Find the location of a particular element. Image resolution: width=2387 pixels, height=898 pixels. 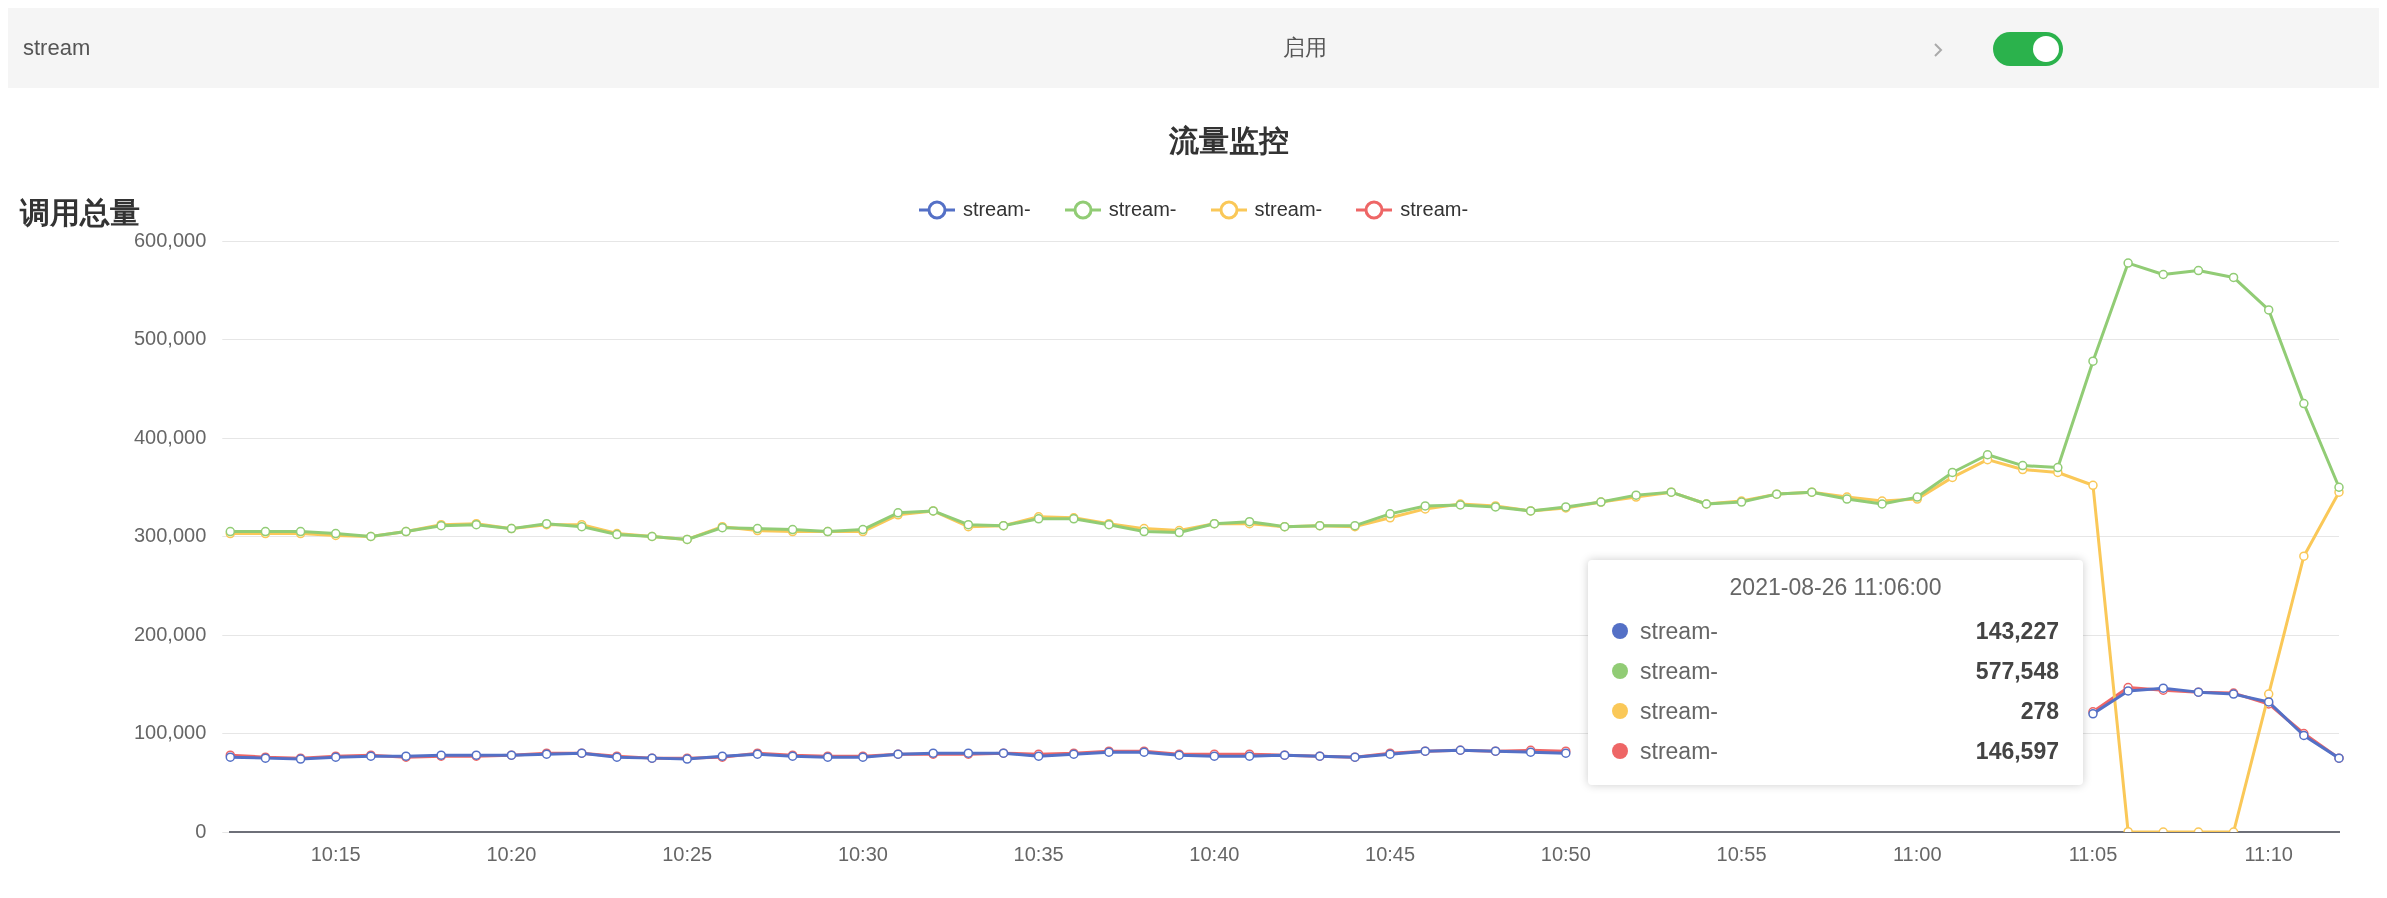

x-tick-label: 11:00 is located at coordinates (1917, 853).